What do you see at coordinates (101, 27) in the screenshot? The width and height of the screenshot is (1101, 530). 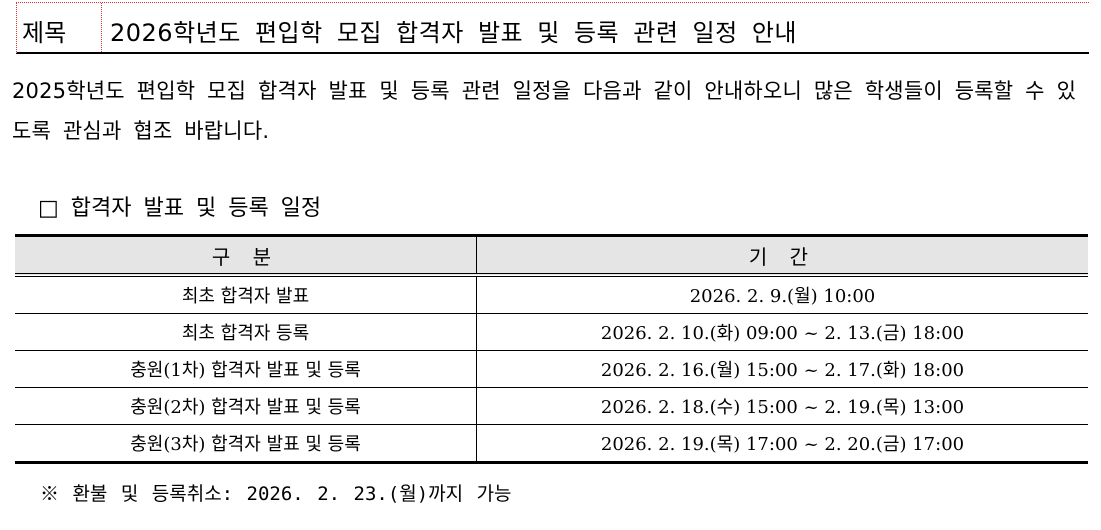 I see `title-separator` at bounding box center [101, 27].